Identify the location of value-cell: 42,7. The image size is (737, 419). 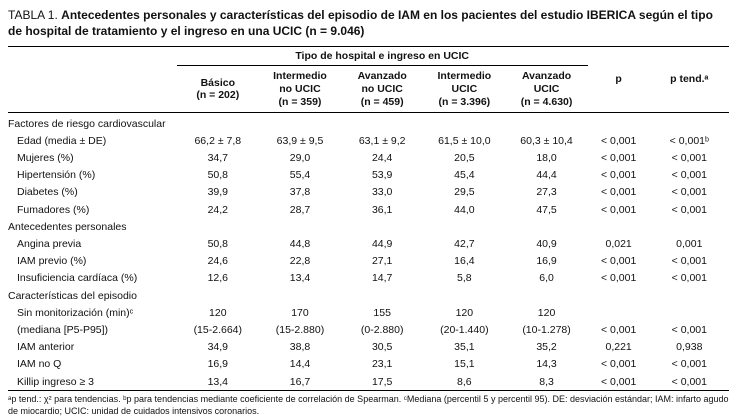
(464, 243).